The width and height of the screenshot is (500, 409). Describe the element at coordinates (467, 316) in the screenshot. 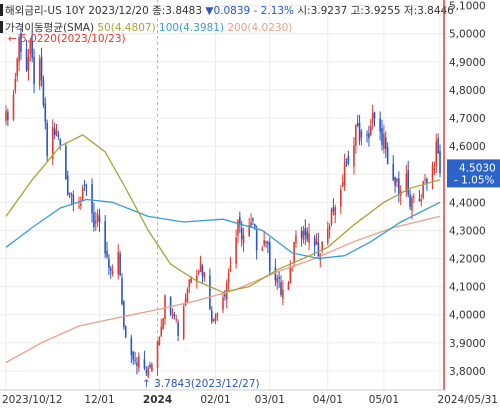

I see `y-tick-label: 4,0000` at that location.